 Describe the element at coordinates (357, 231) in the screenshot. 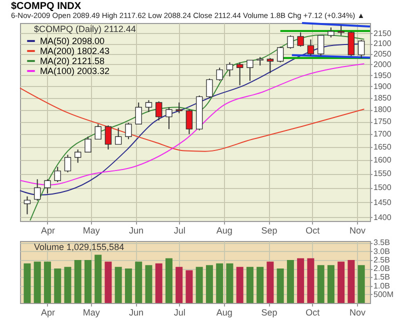

I see `x-tick-label: Nov` at that location.